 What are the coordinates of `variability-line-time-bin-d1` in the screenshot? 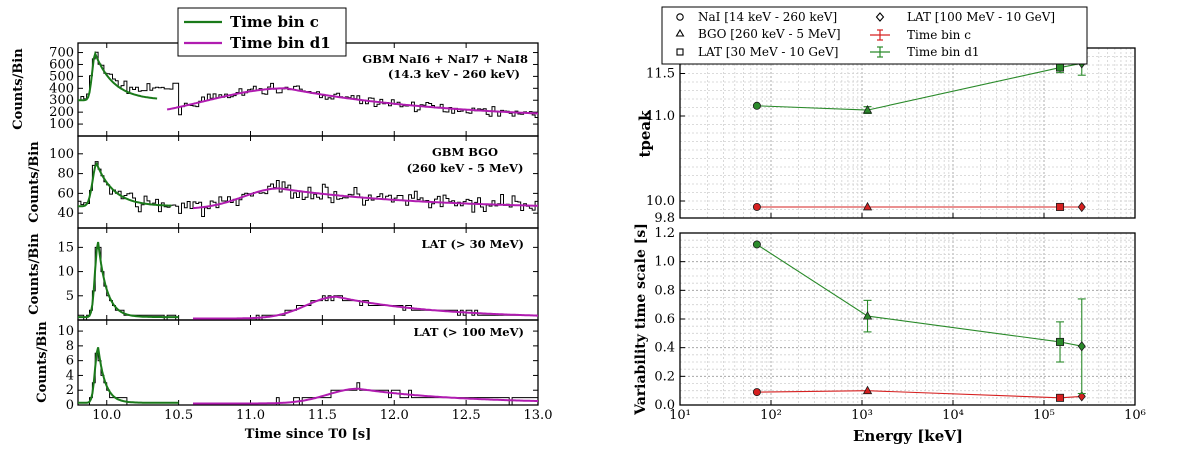 It's located at (919, 295).